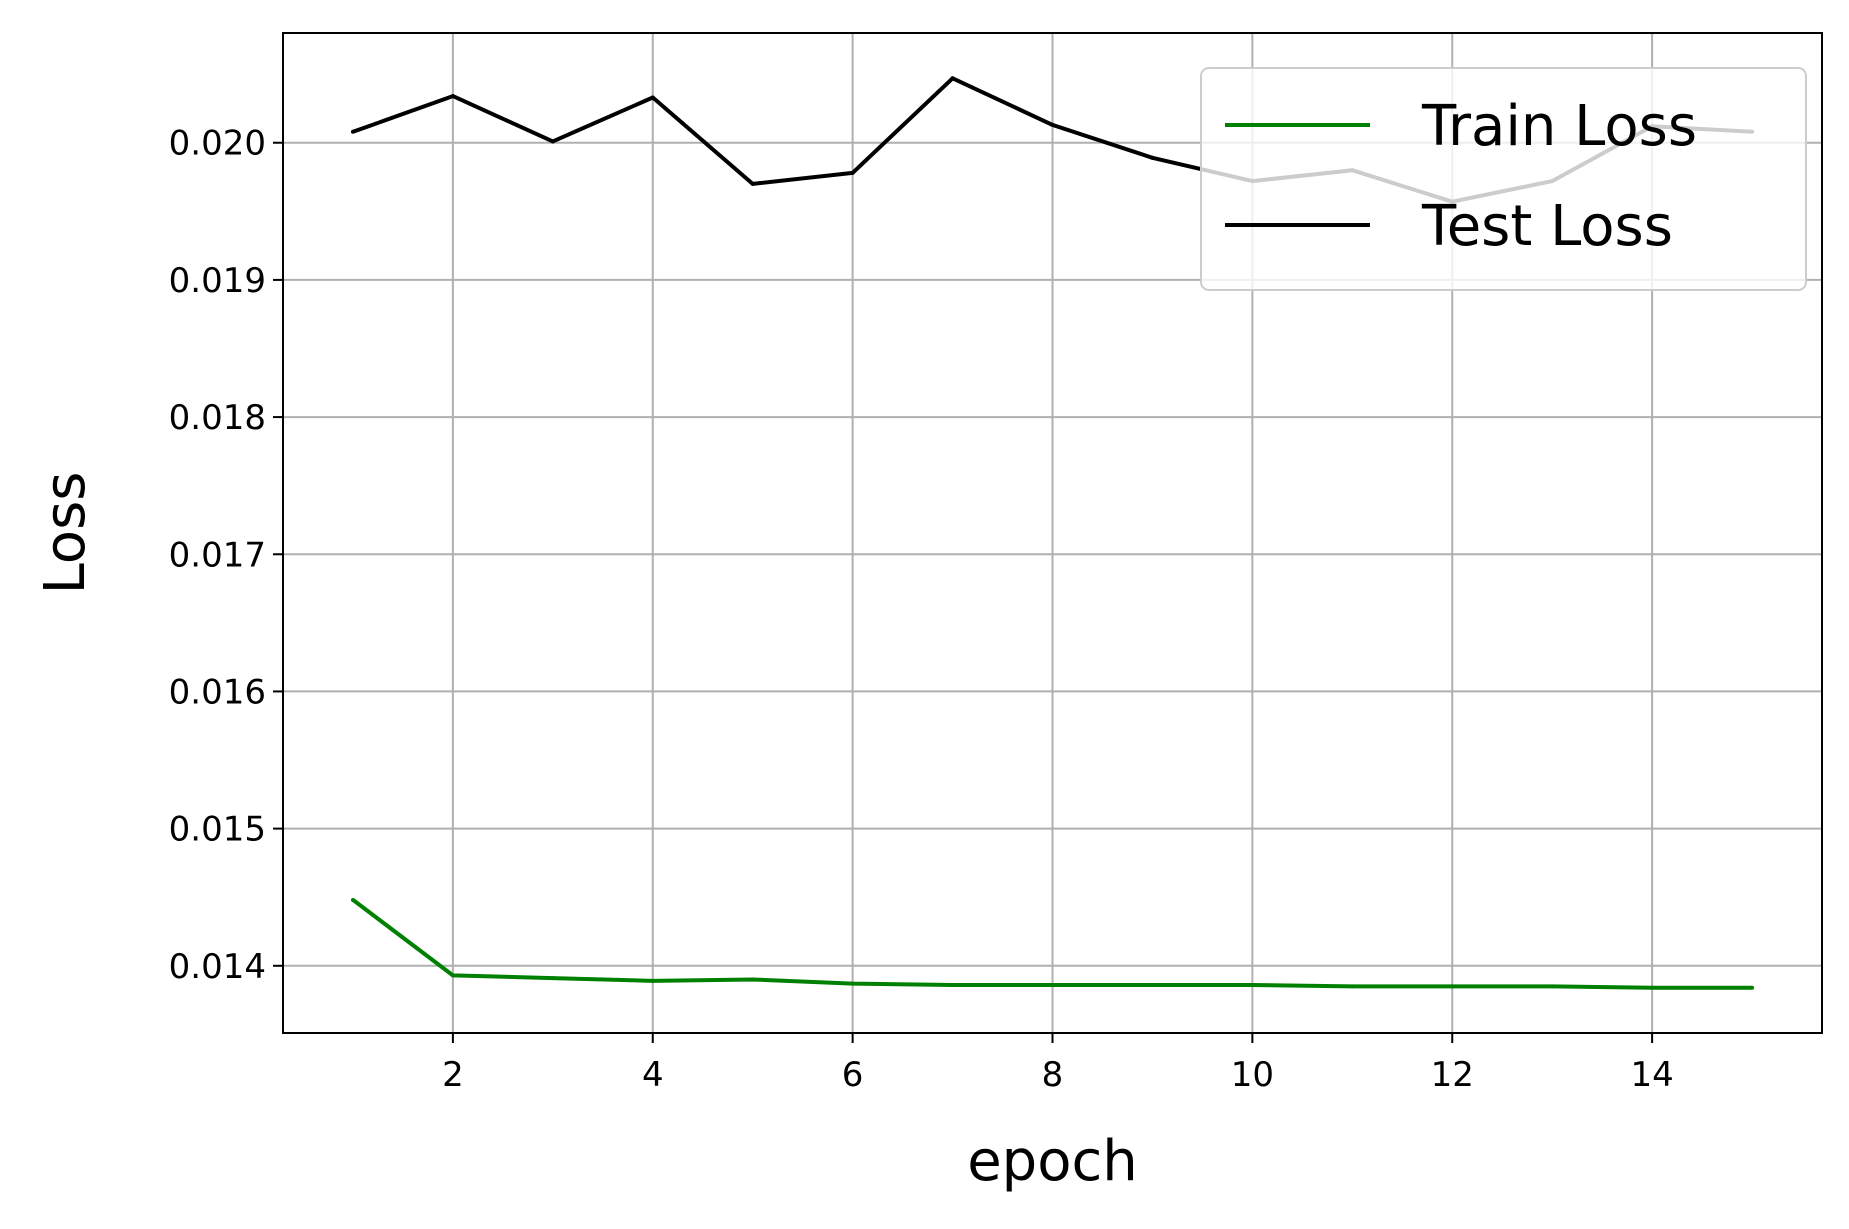  Describe the element at coordinates (217, 144) in the screenshot. I see `y-tick-label: 0.020` at that location.